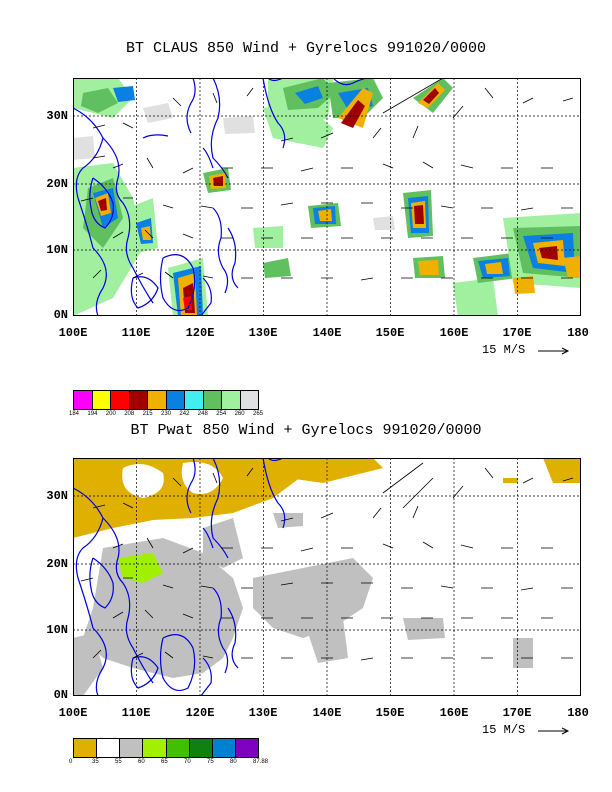 The height and width of the screenshot is (792, 612). I want to click on panel-2-scale-label: 15 M/S, so click(504, 730).